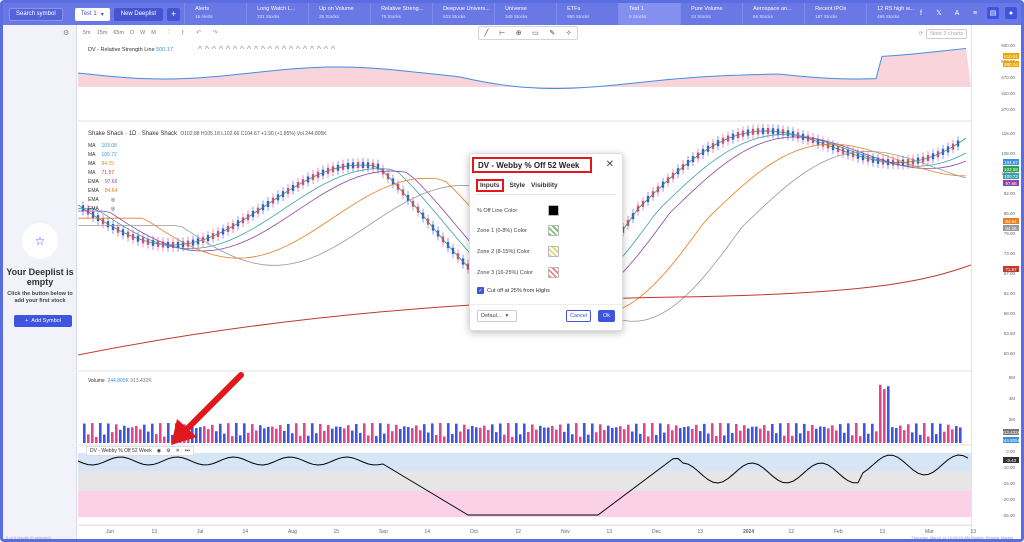 Image resolution: width=1024 pixels, height=542 pixels. What do you see at coordinates (518, 33) in the screenshot?
I see `add-icon: ⊕` at bounding box center [518, 33].